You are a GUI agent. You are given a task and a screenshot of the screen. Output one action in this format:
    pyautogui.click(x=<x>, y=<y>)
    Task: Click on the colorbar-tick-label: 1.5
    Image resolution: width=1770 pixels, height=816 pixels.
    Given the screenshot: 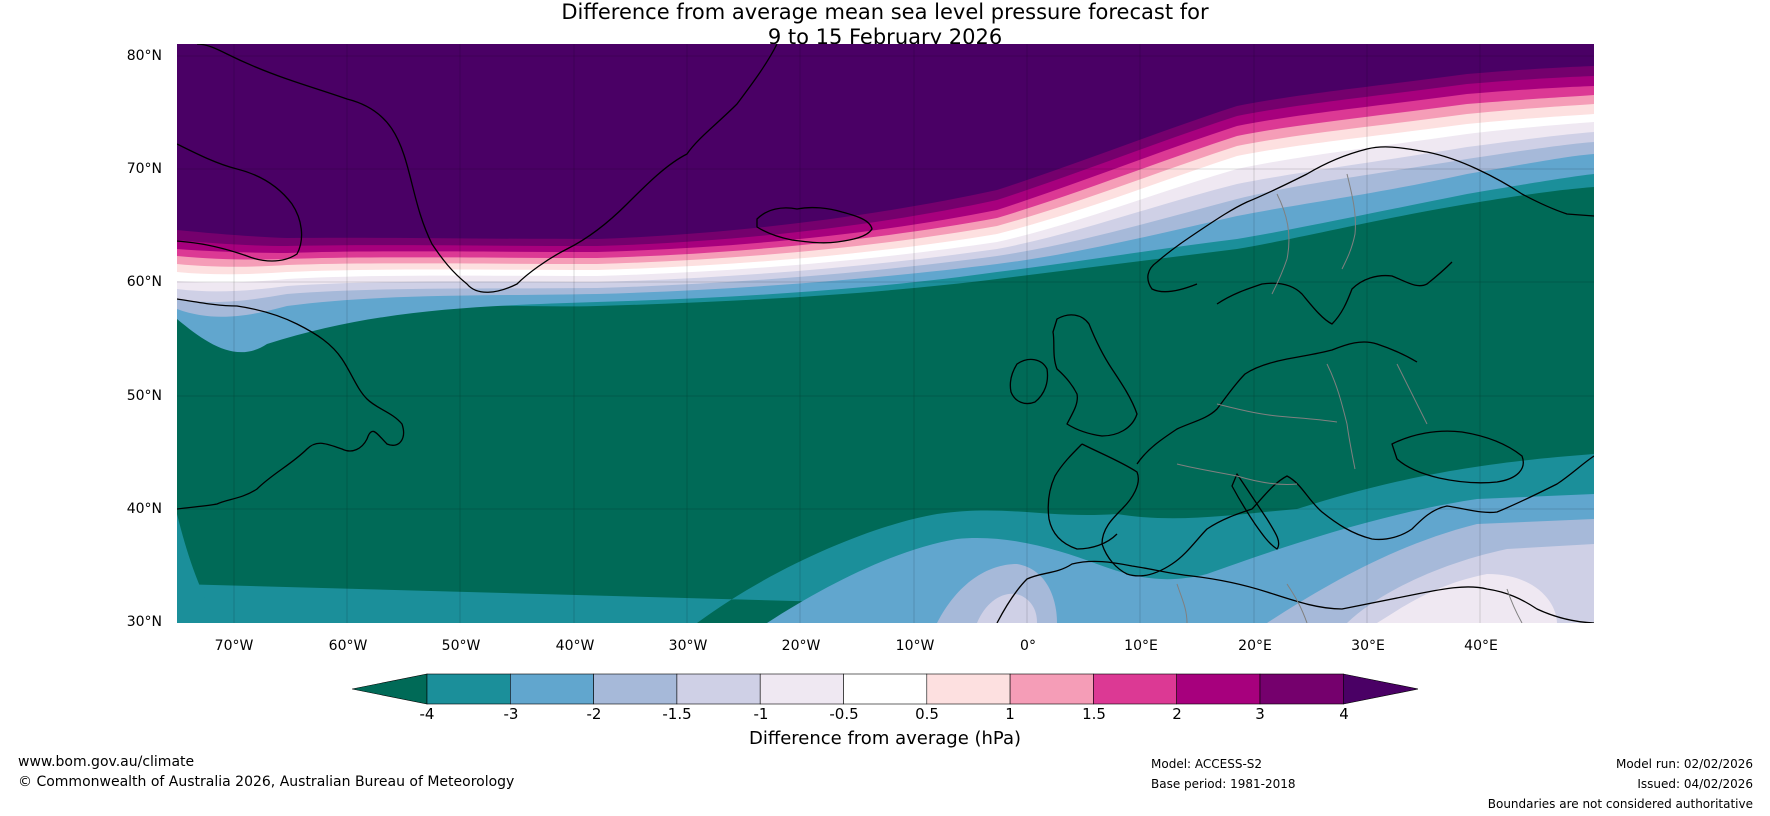 What is the action you would take?
    pyautogui.click(x=1094, y=714)
    